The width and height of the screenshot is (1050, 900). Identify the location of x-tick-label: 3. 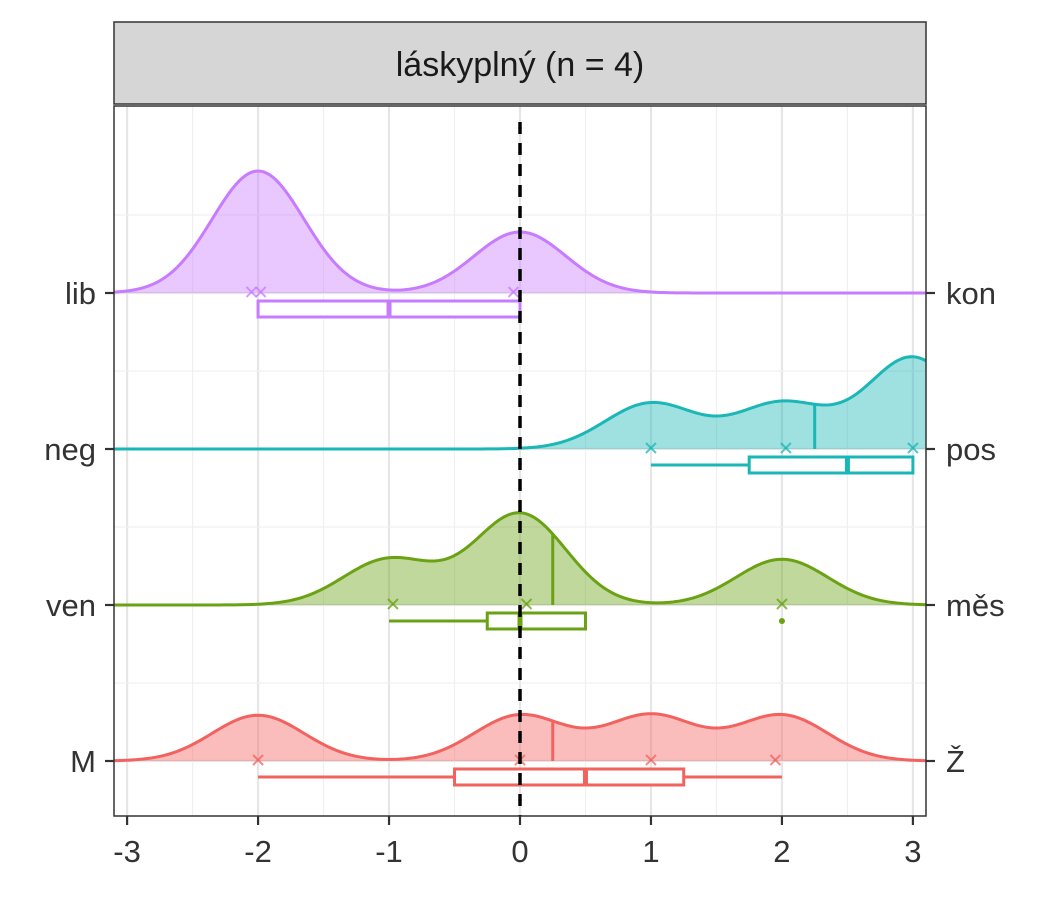
(912, 851).